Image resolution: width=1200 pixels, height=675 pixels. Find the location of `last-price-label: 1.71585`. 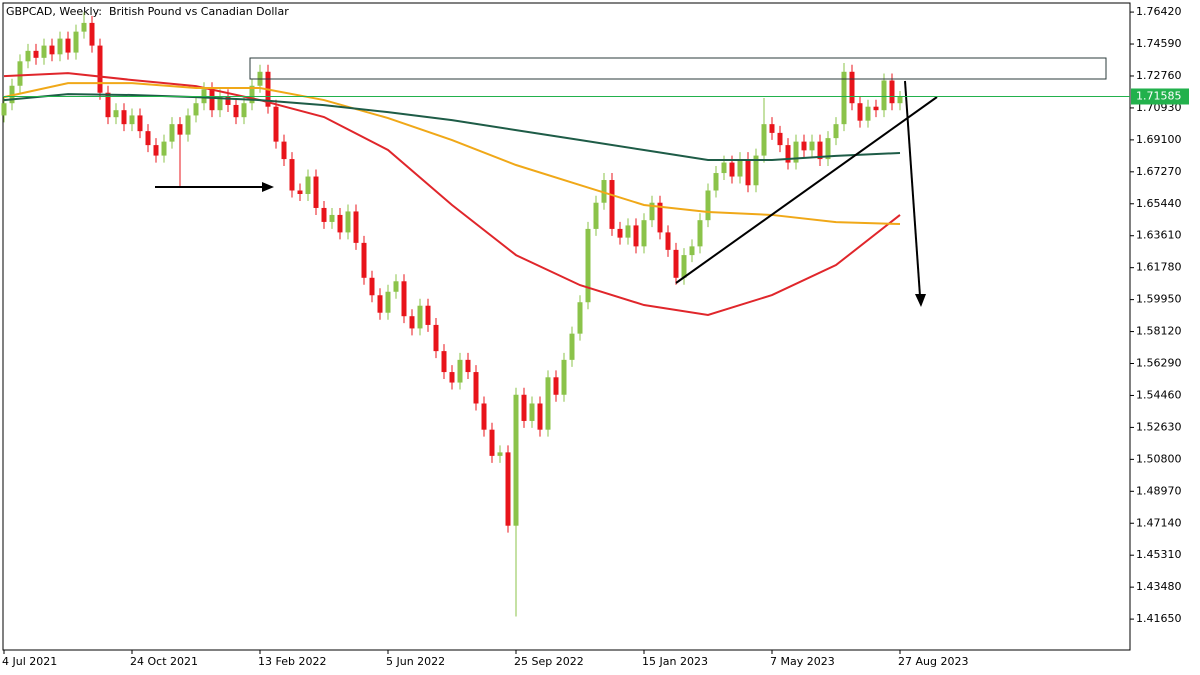

last-price-label: 1.71585 is located at coordinates (1159, 95).